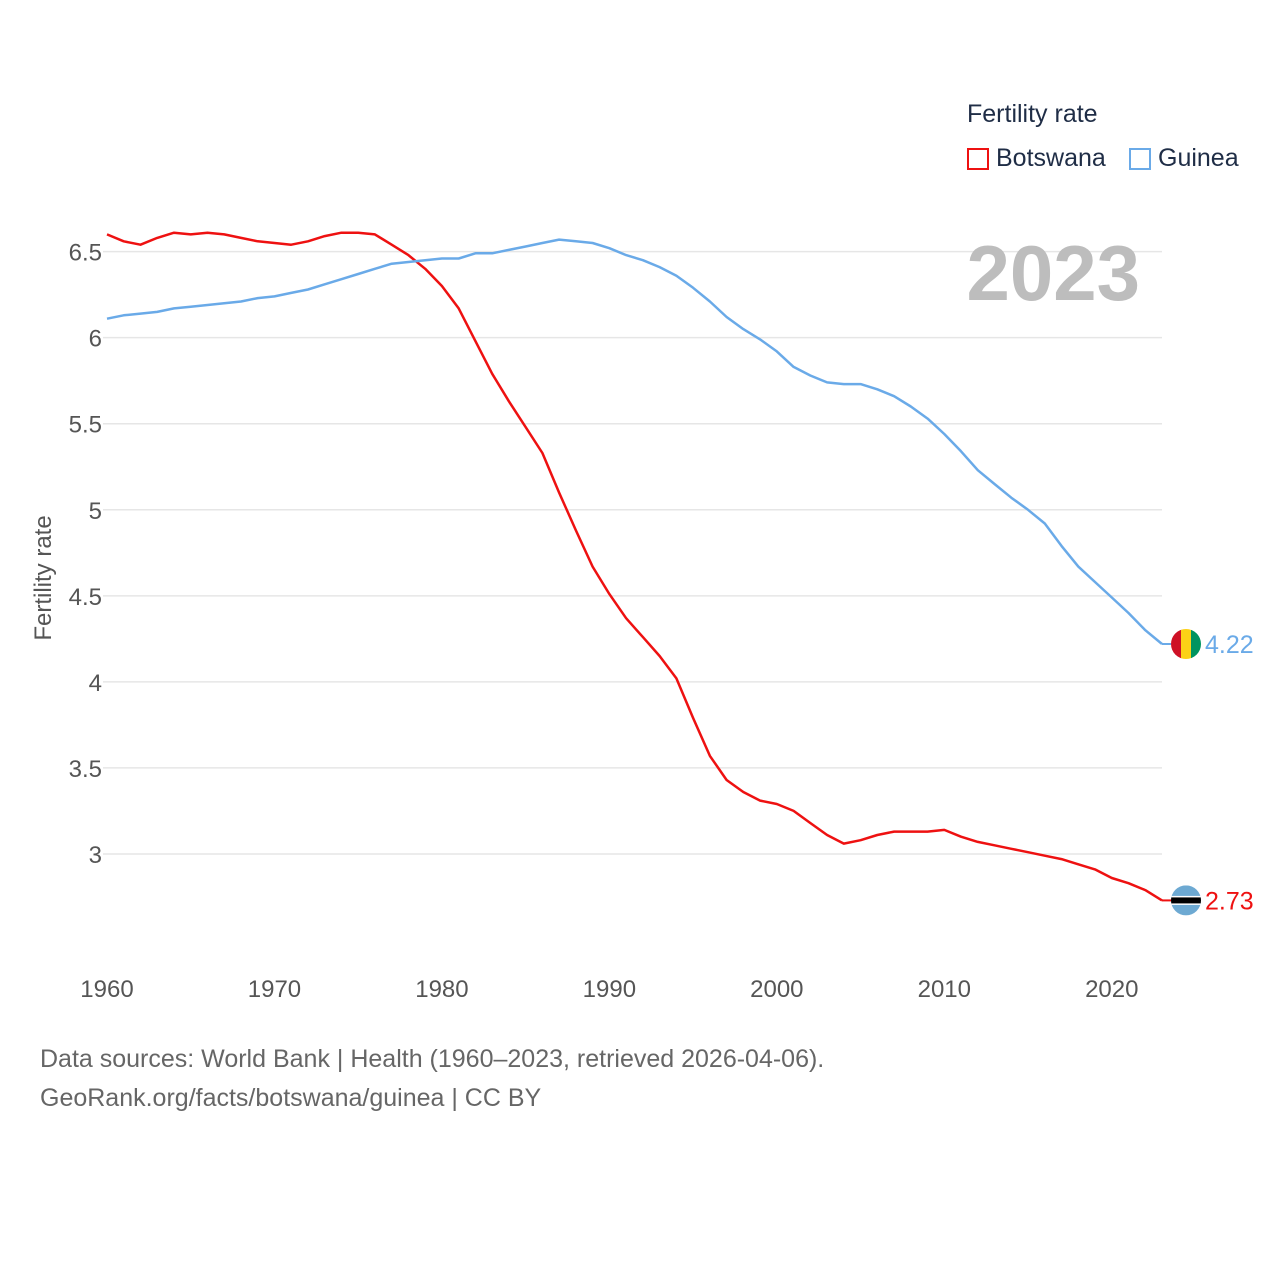 This screenshot has width=1280, height=1280. Describe the element at coordinates (1229, 645) in the screenshot. I see `end-value-label-guinea: 4.22` at that location.